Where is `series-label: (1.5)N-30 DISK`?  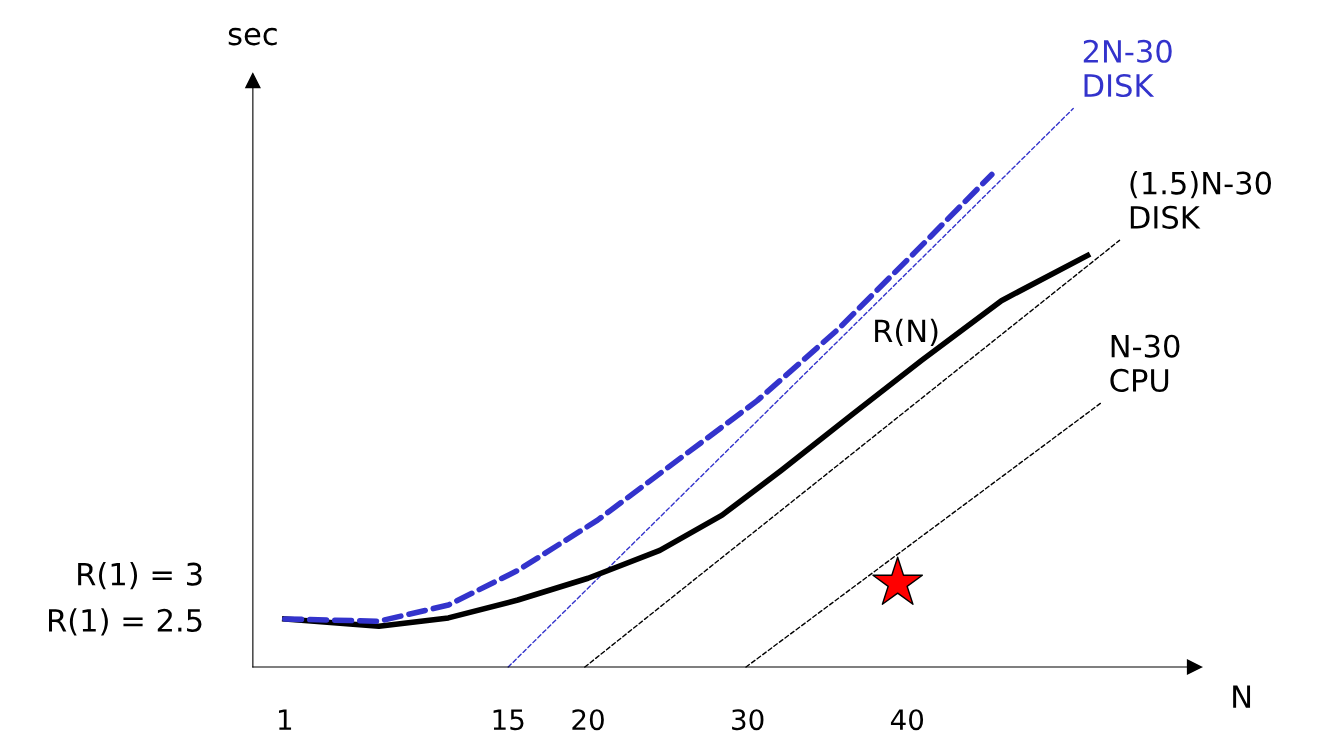
series-label: (1.5)N-30 DISK is located at coordinates (1201, 200).